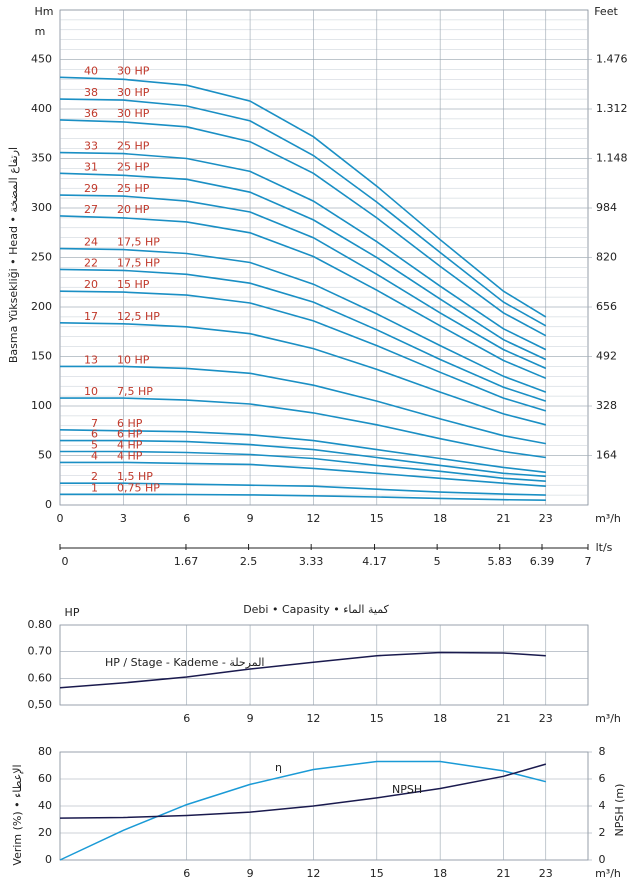  Describe the element at coordinates (606, 11) in the screenshot. I see `y2-unit: Feet` at that location.